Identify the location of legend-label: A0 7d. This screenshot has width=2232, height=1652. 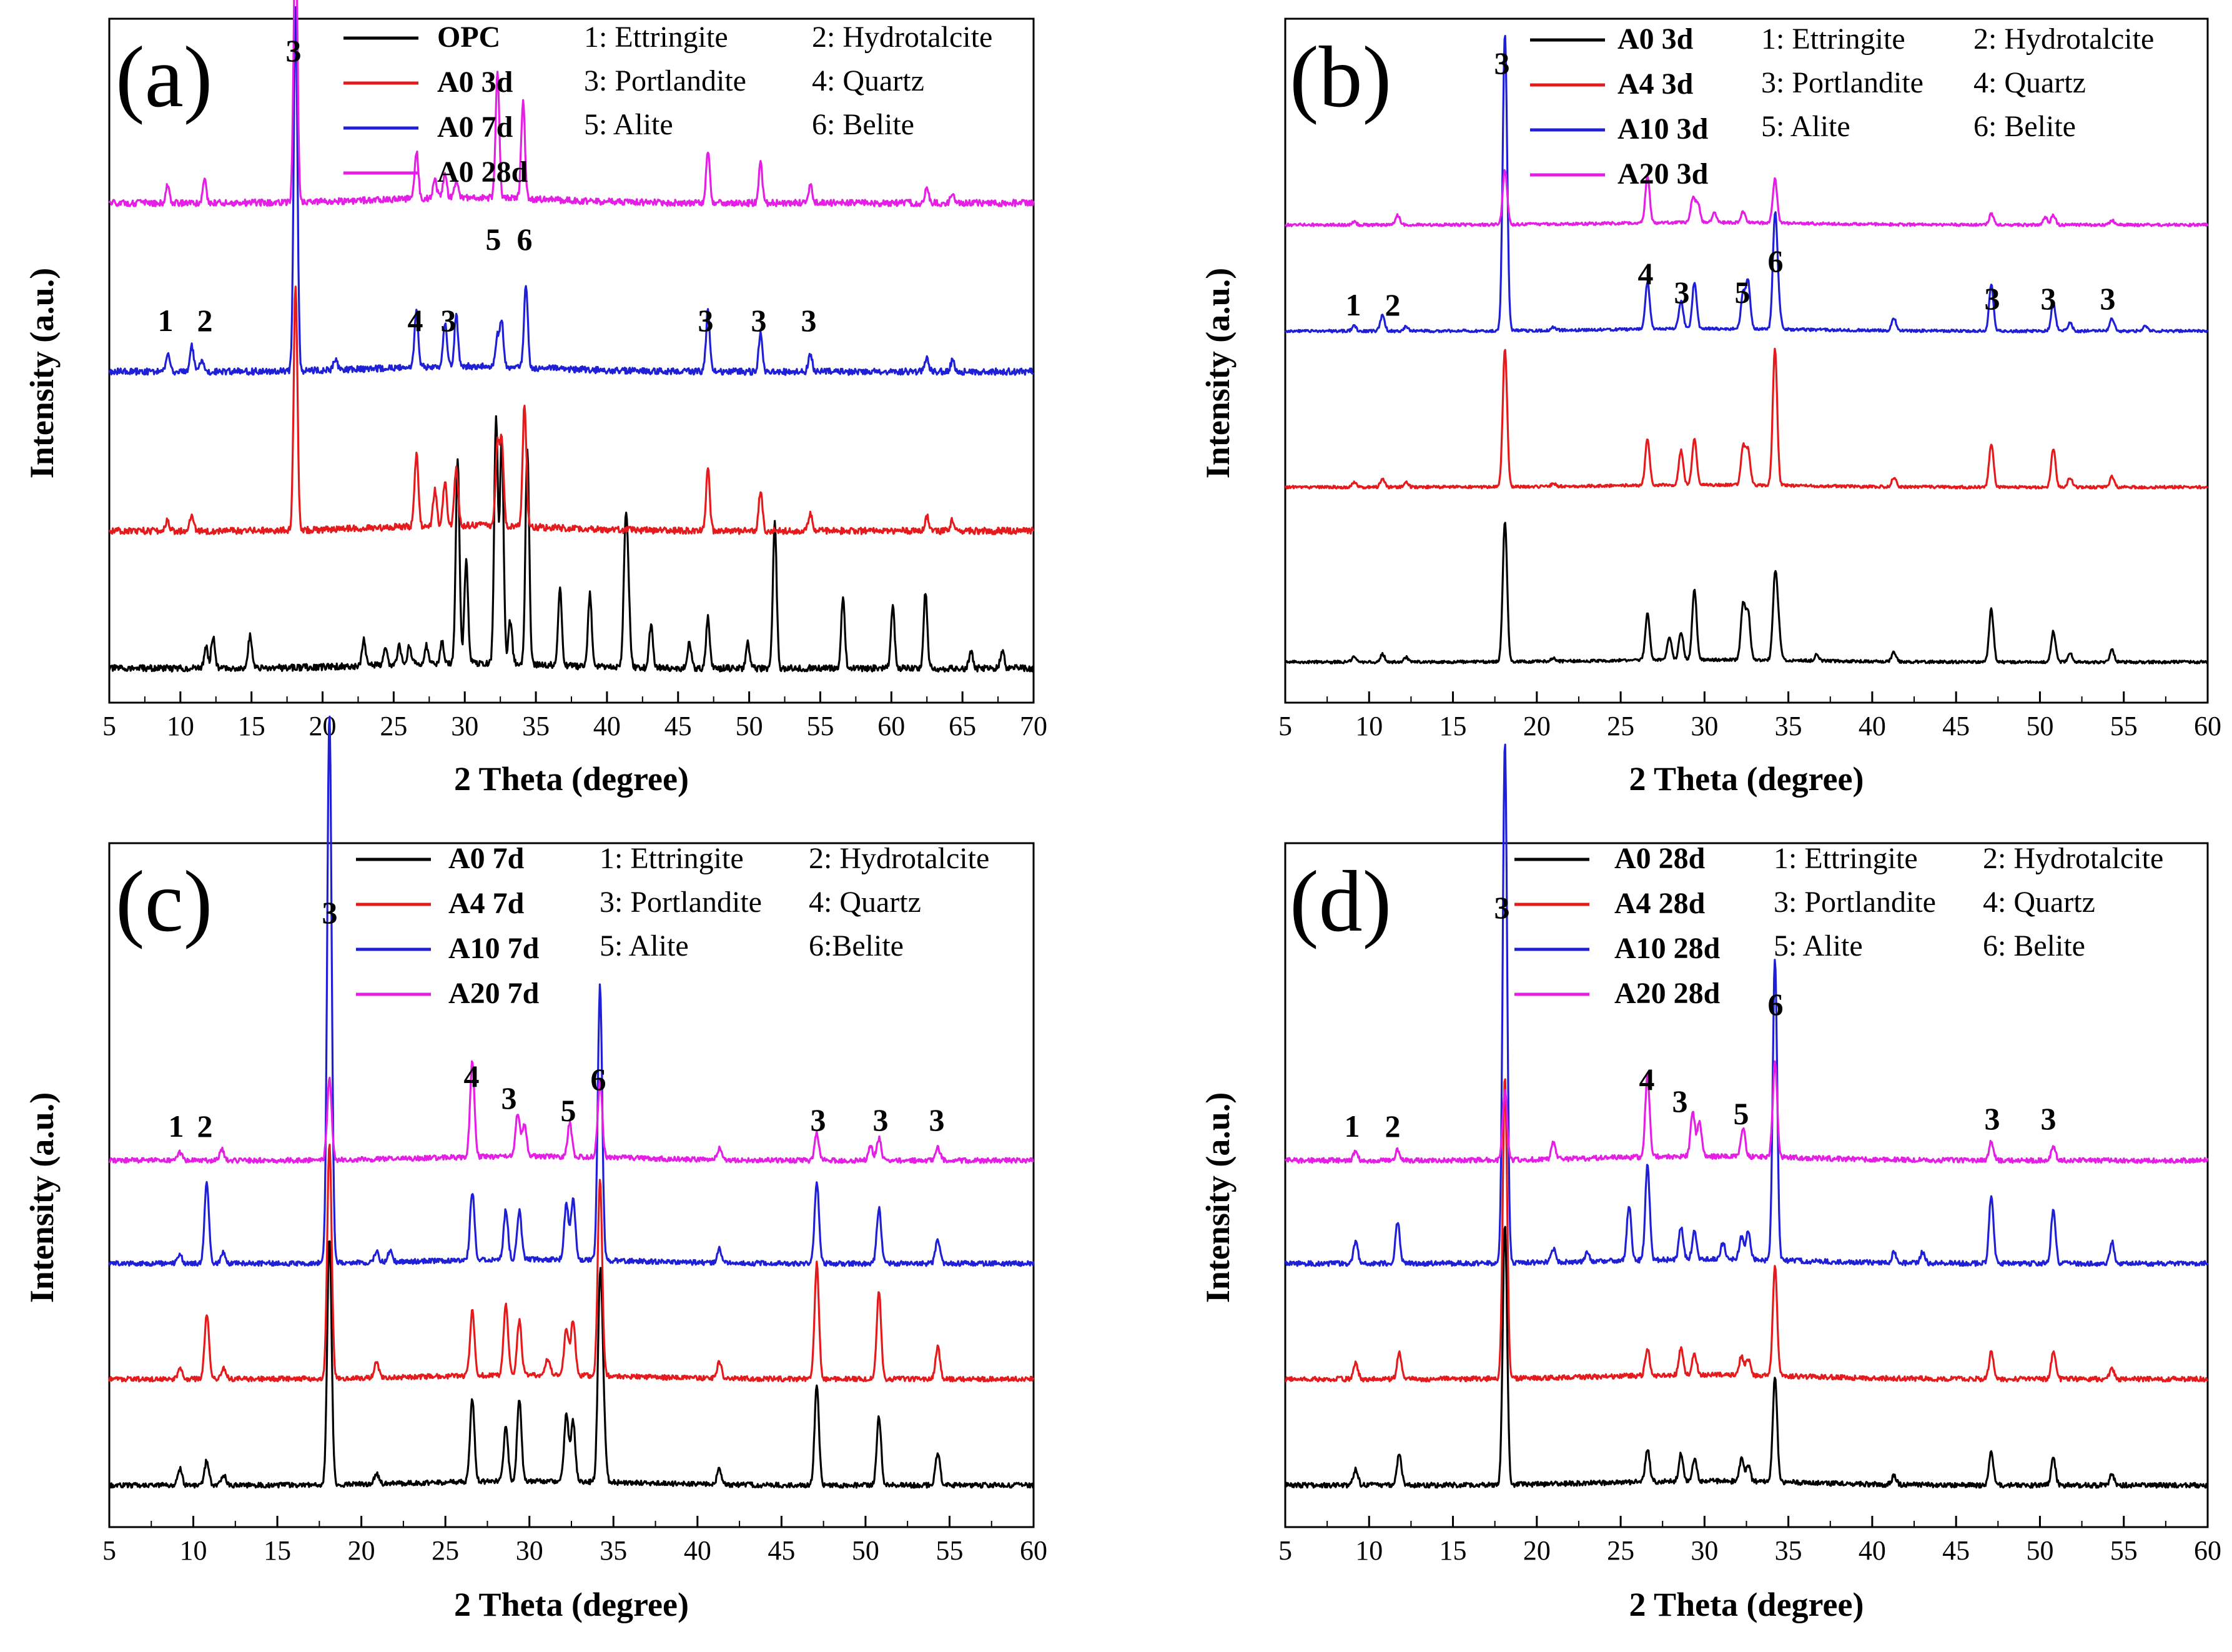
(475, 127).